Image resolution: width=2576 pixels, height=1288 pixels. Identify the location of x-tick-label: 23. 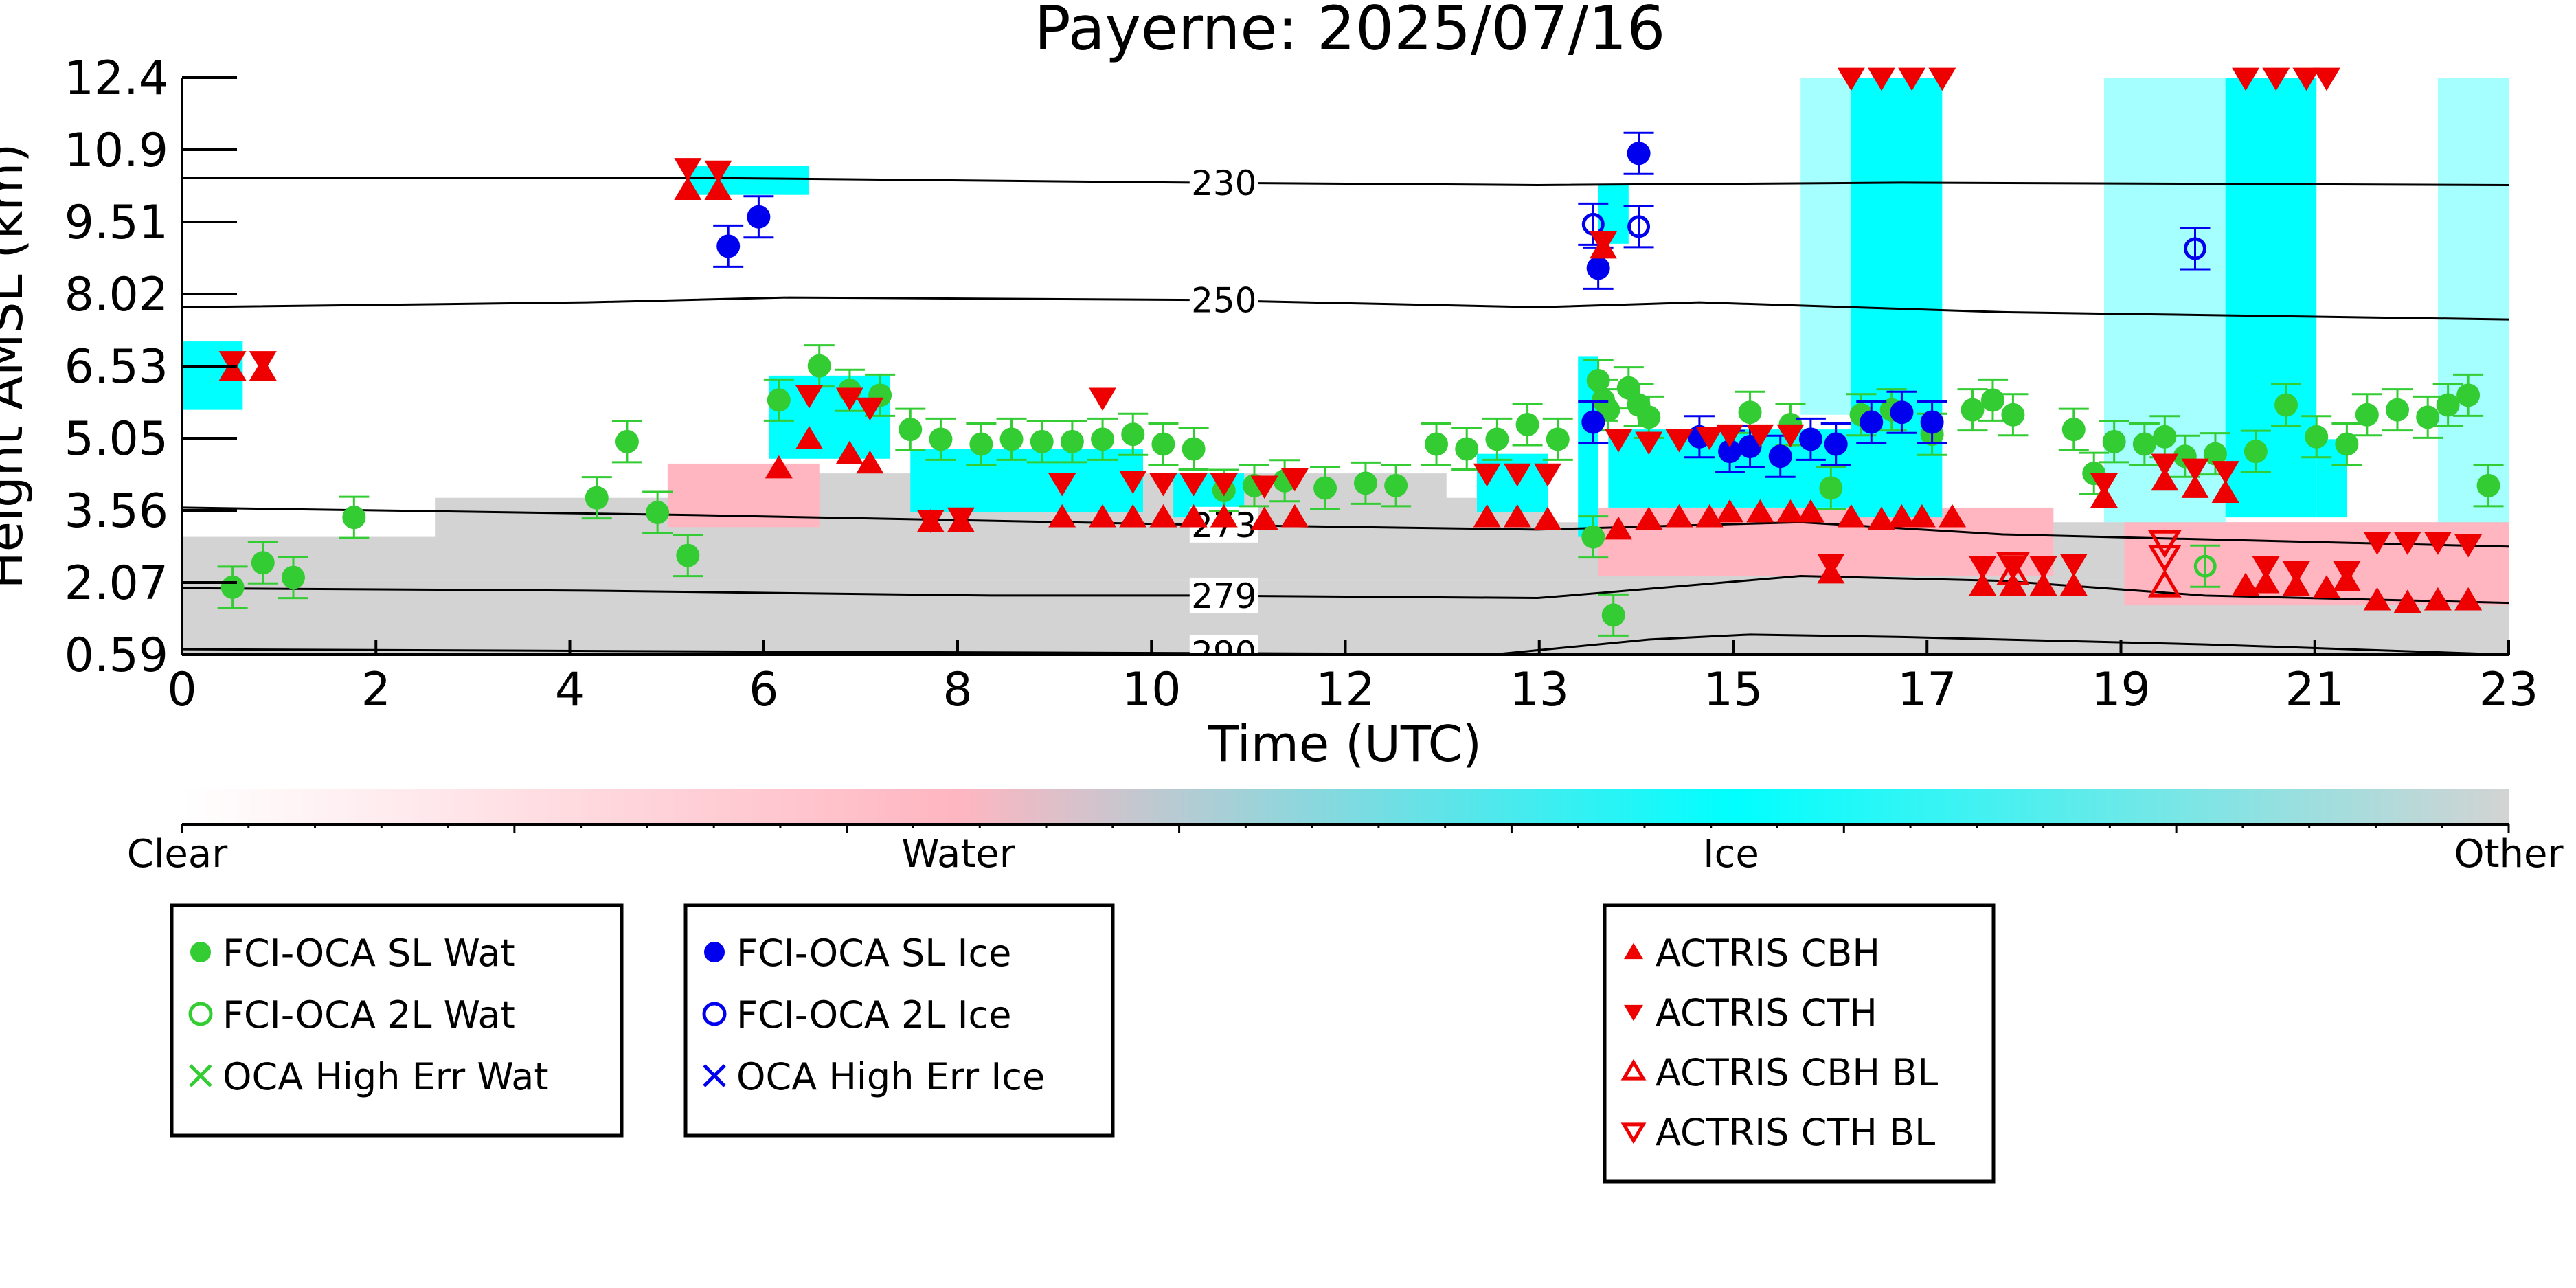
(2509, 690).